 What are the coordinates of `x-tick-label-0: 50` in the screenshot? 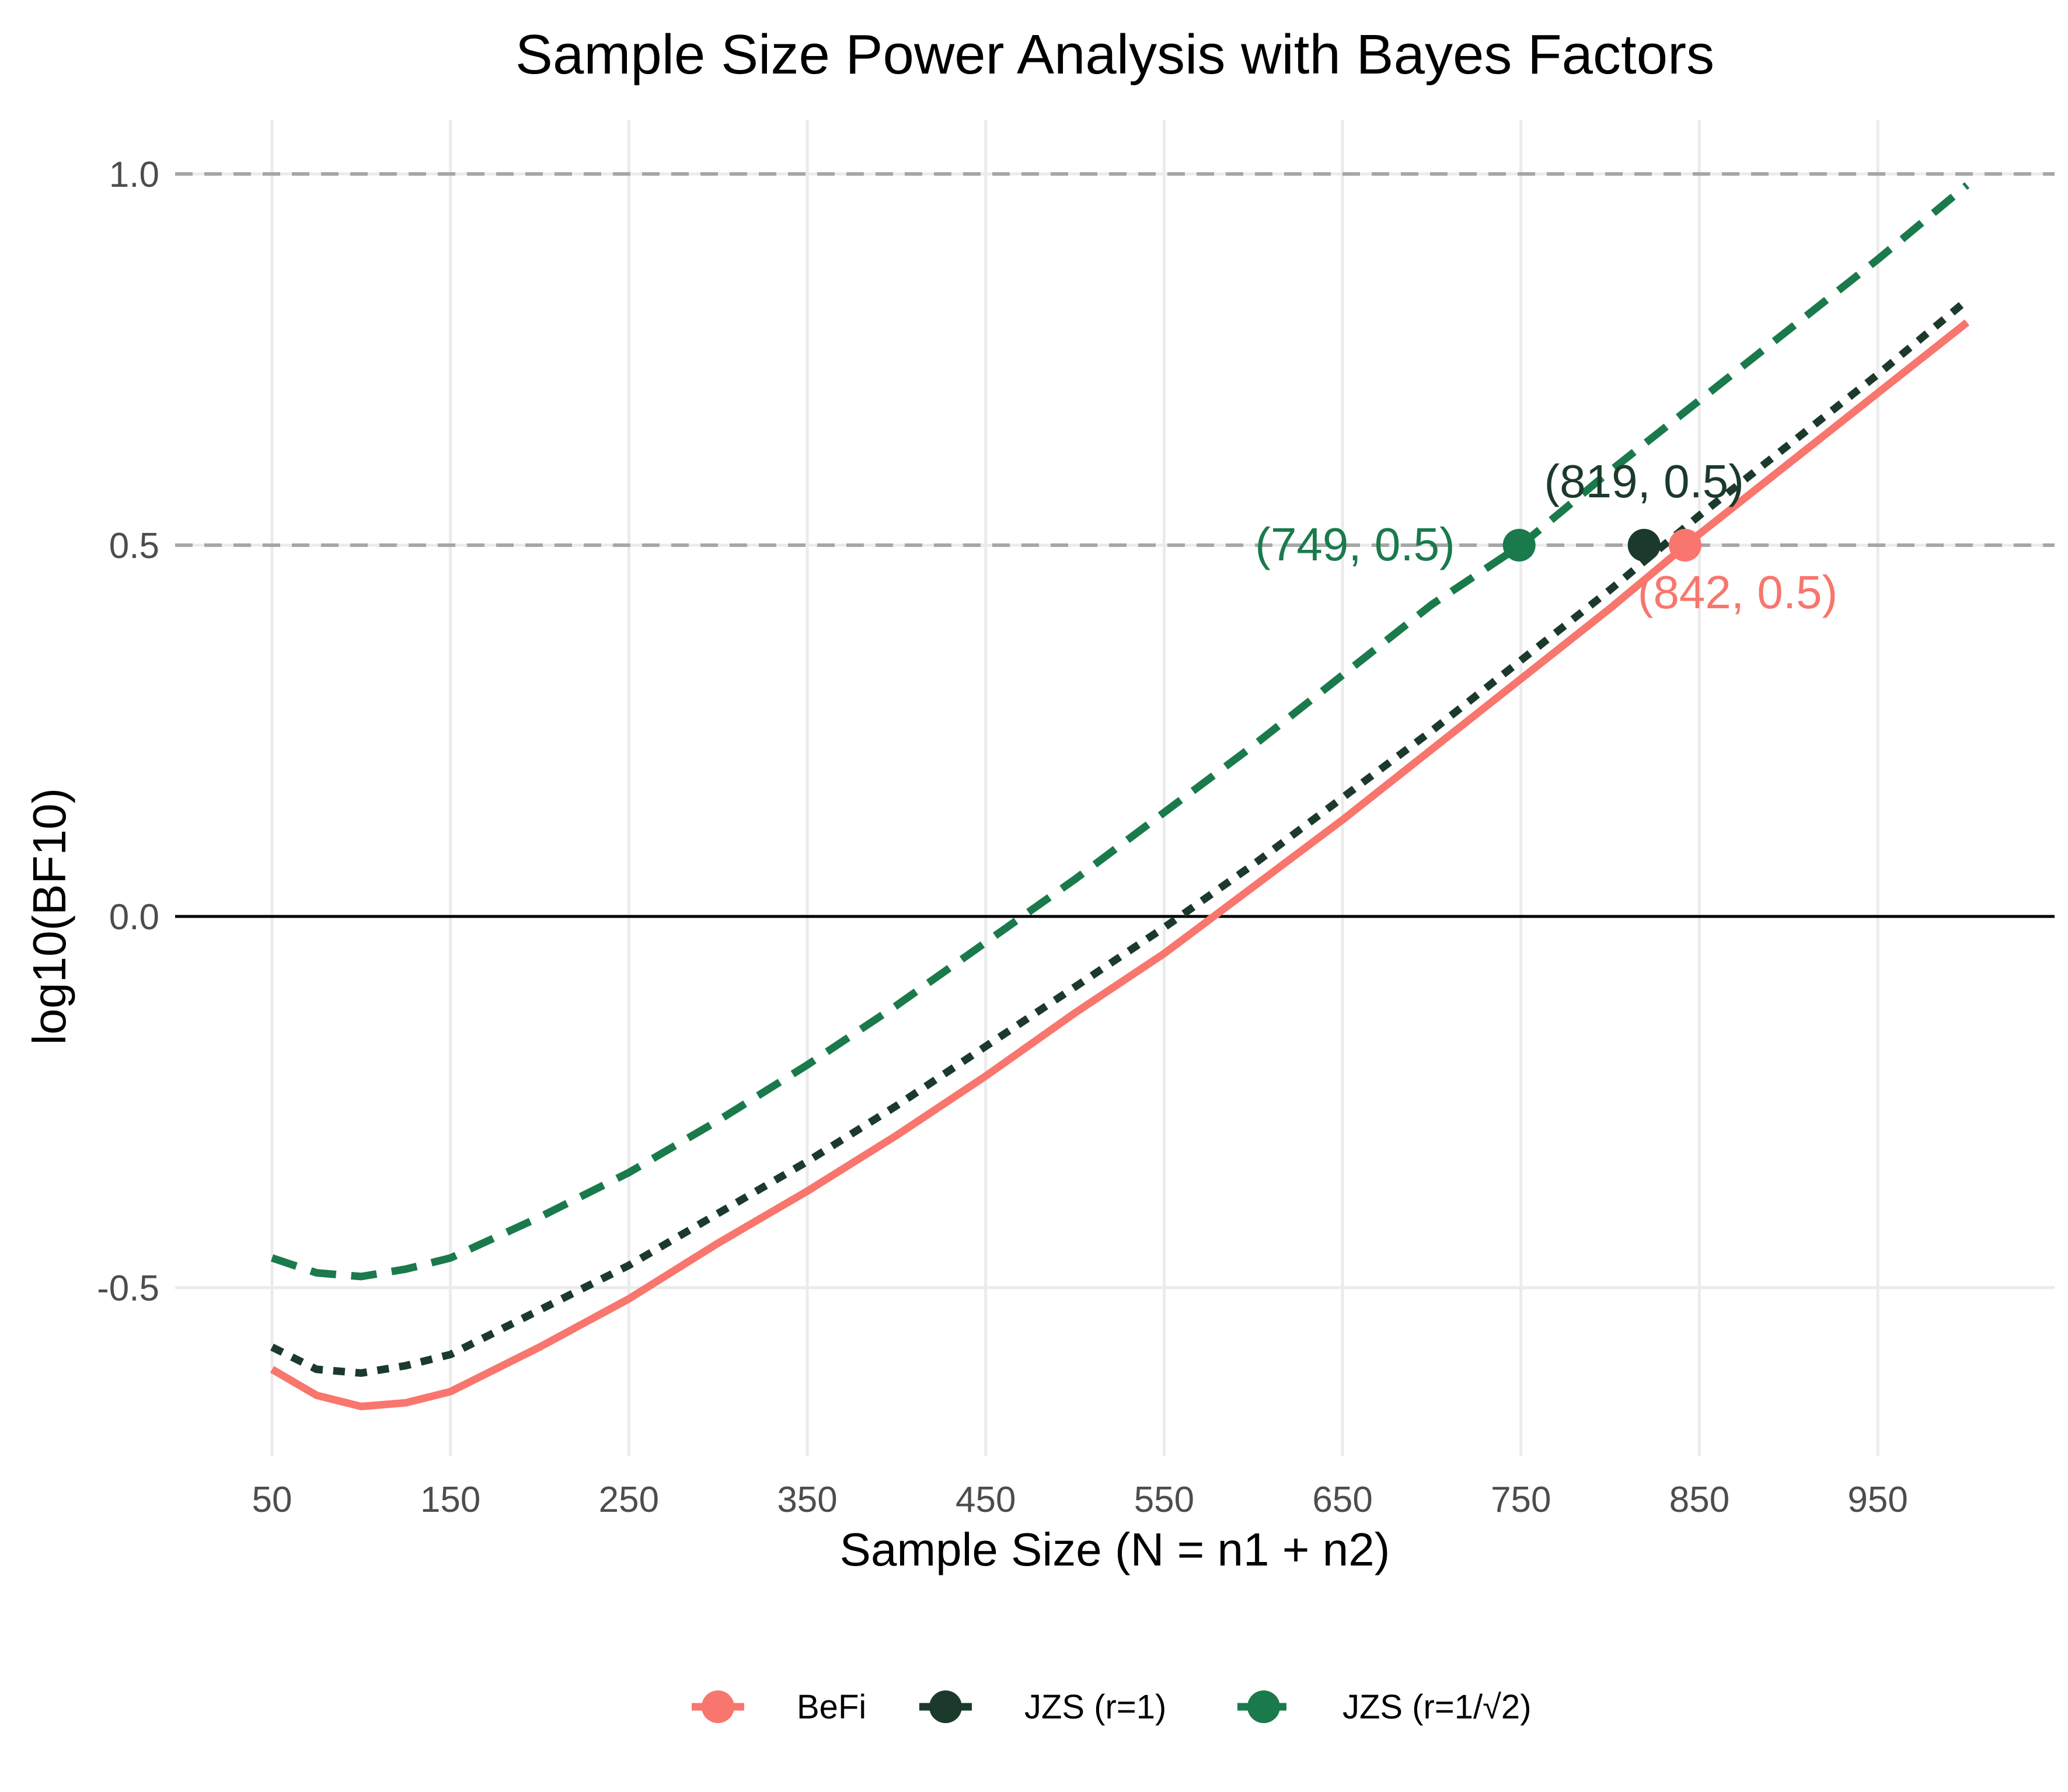 It's located at (272, 1500).